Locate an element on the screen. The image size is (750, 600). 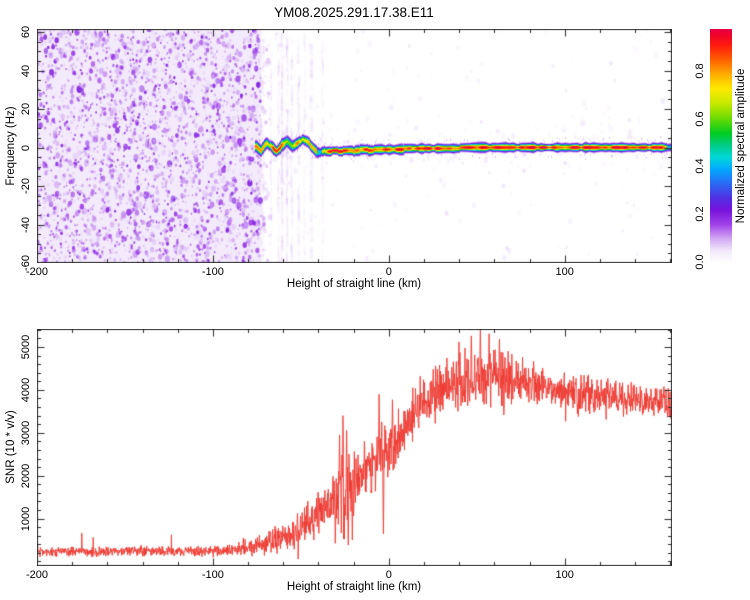
colorbar-tick-label: 0.6 is located at coordinates (700, 118).